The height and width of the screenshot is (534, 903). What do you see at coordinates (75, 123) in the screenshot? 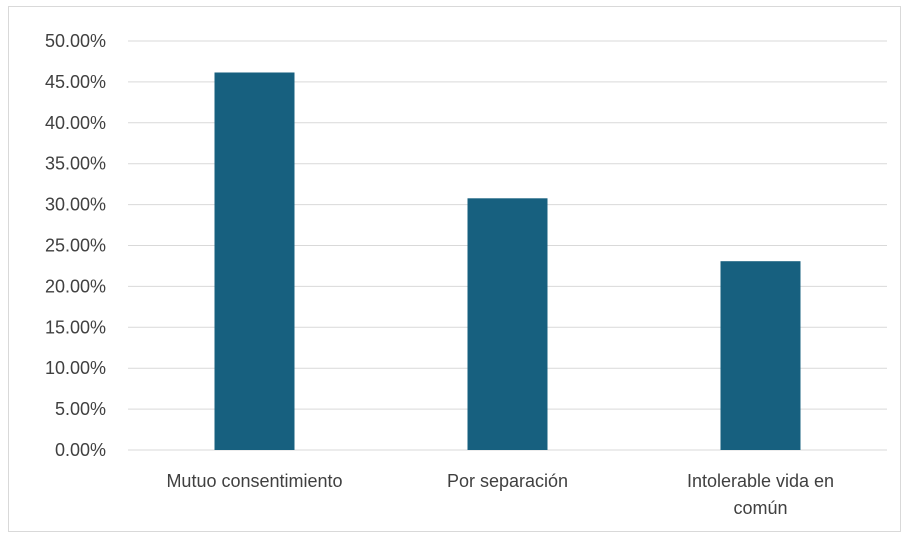
I see `y-tick-label: 40.00%` at bounding box center [75, 123].